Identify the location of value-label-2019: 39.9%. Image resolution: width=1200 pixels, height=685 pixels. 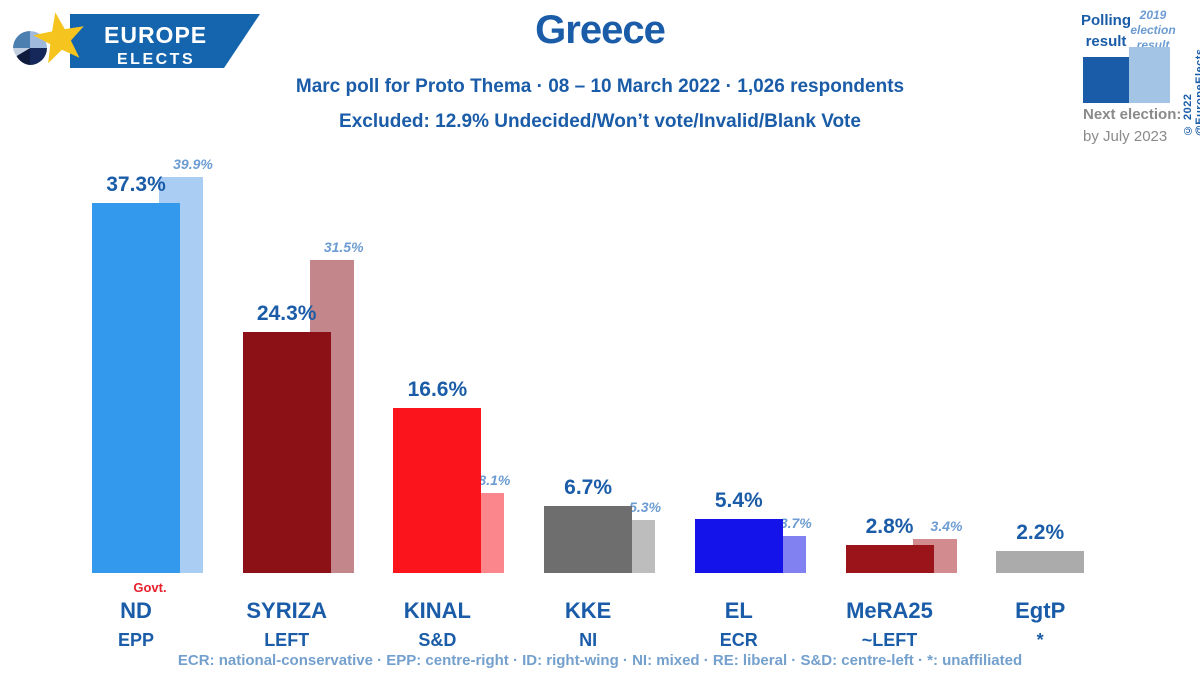
(193, 163).